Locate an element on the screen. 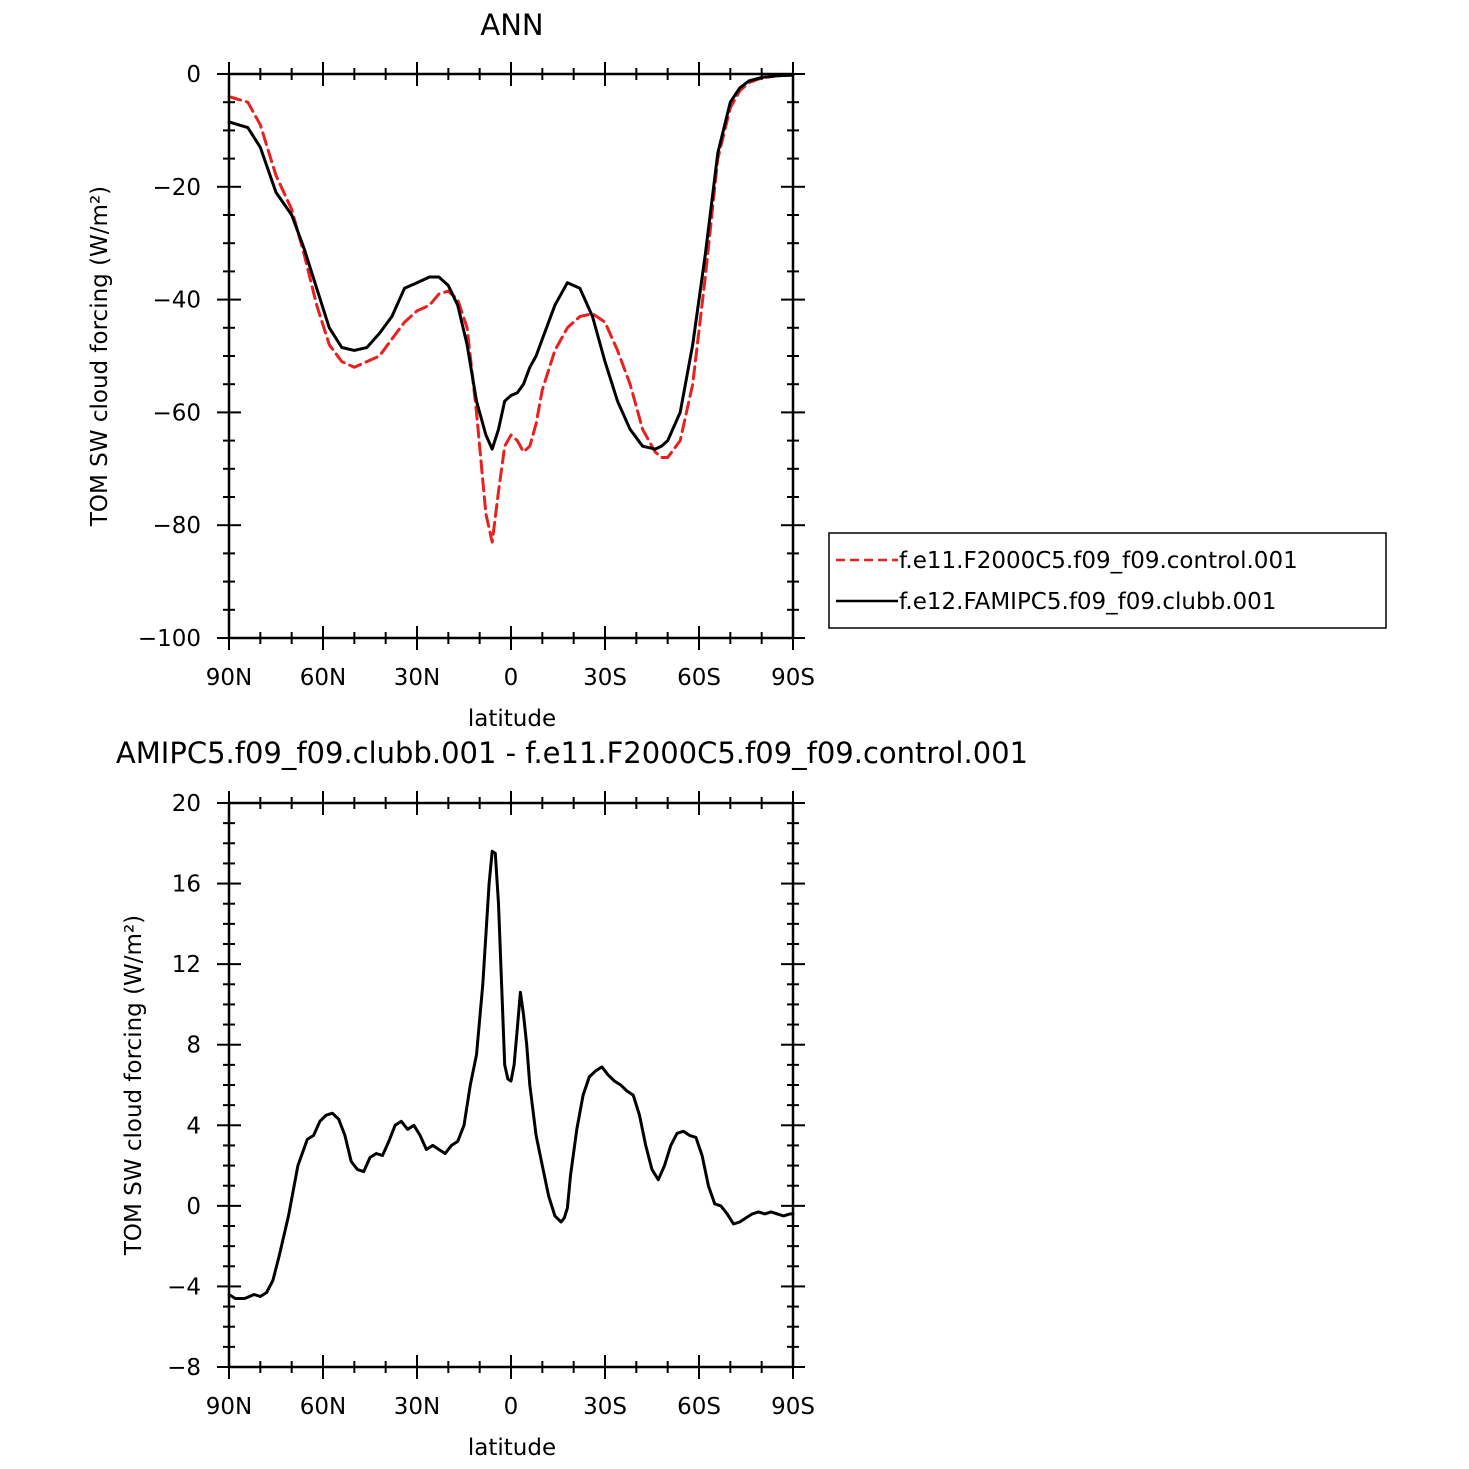  top-x-tick-label: 30S is located at coordinates (605, 678).